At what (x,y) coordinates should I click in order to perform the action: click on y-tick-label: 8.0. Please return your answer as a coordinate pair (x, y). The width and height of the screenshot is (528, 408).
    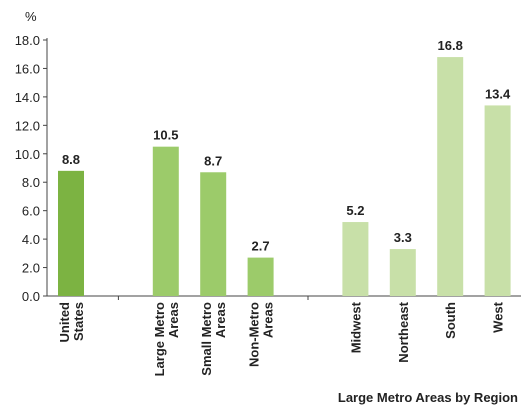
    Looking at the image, I should click on (31, 182).